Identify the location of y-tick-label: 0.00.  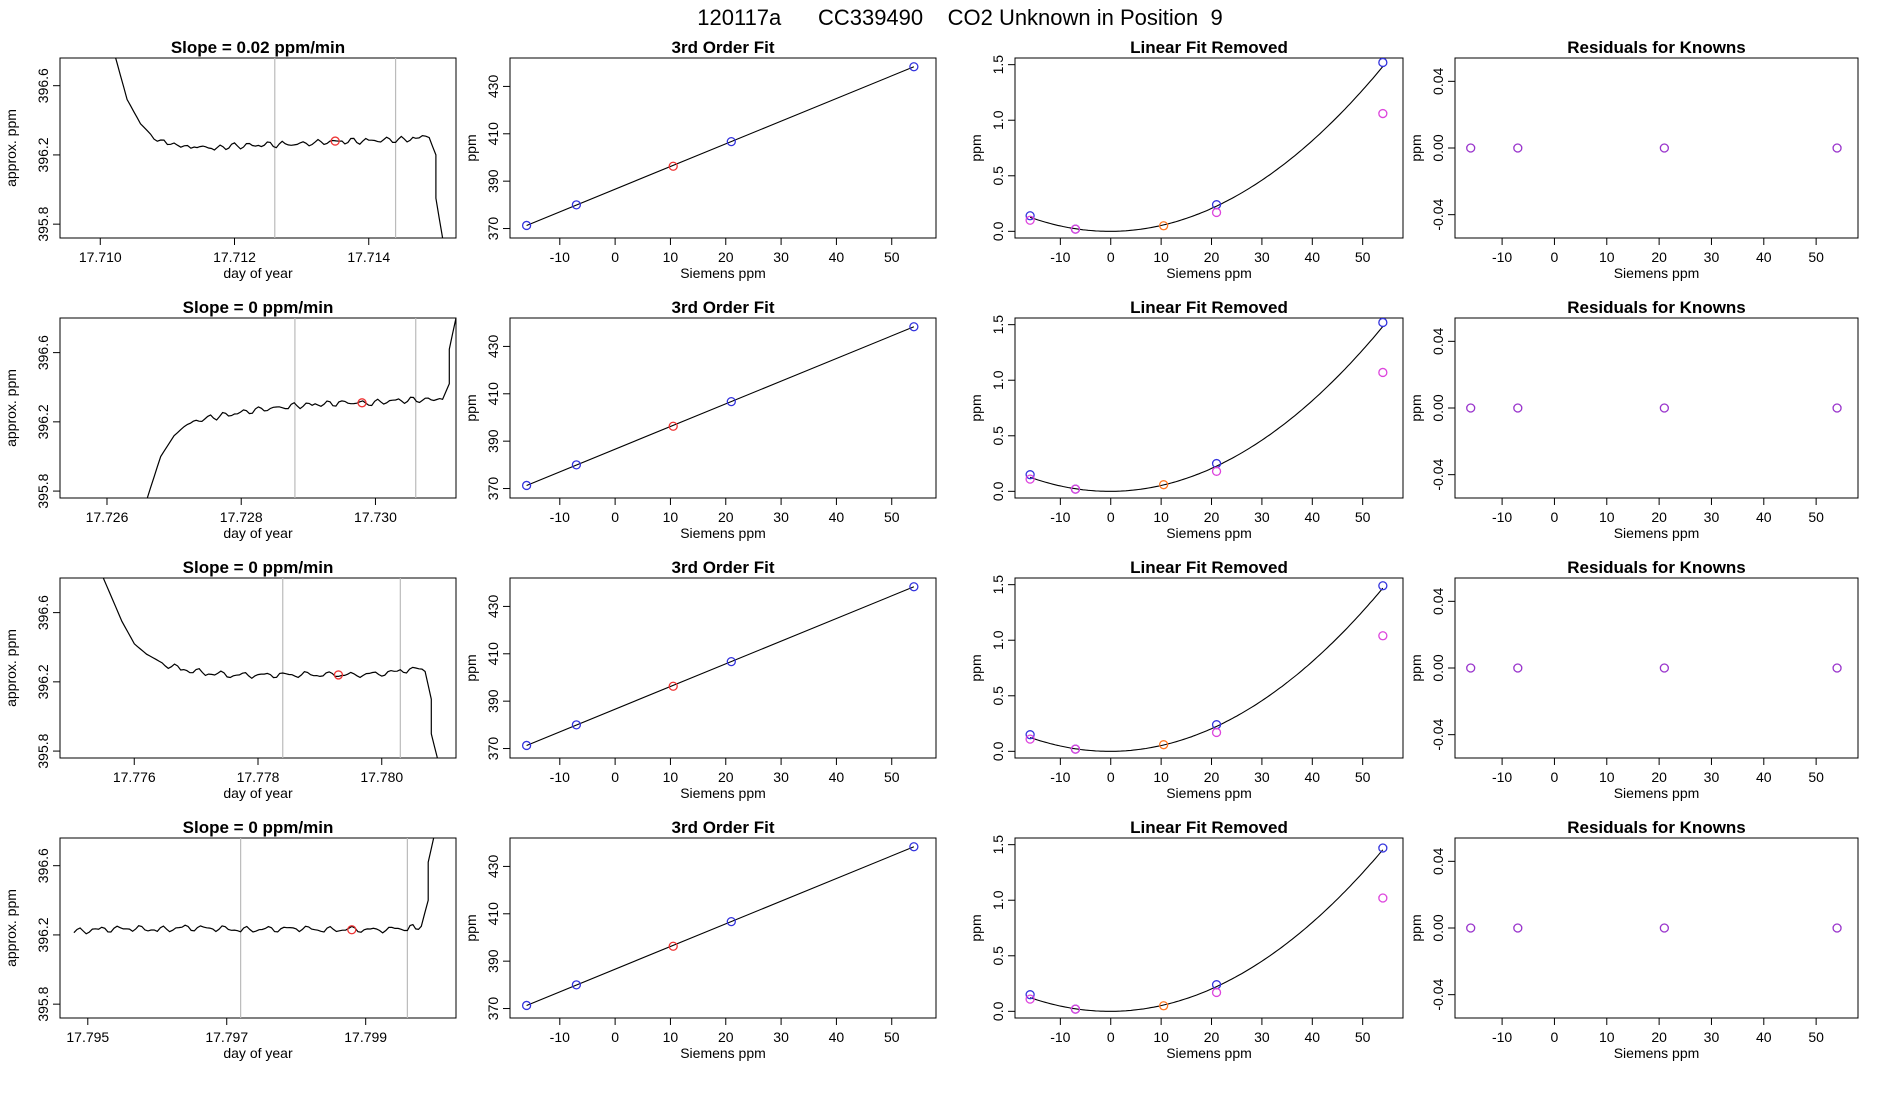
(1438, 667).